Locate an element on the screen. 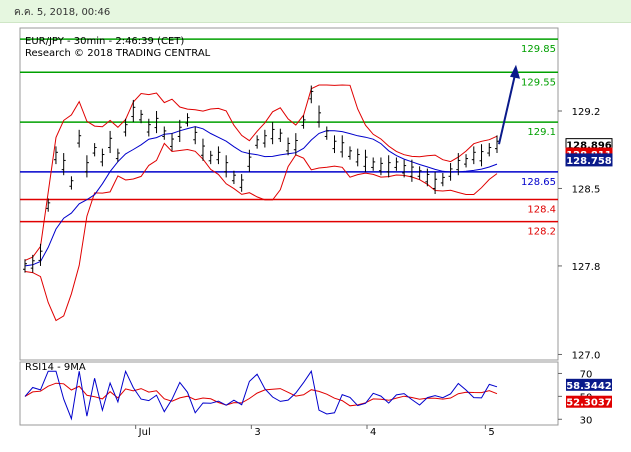 The image size is (631, 452). price-tag-label: 128.758 is located at coordinates (589, 161).